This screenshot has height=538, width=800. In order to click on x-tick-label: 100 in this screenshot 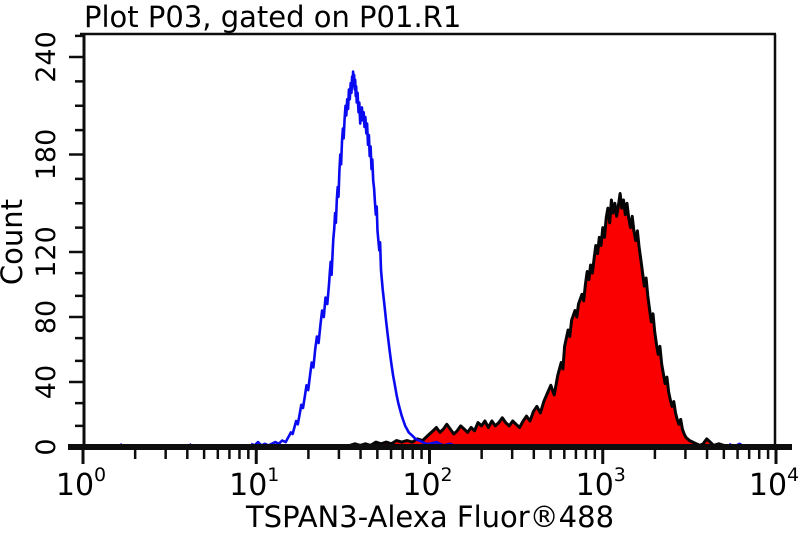, I will do `click(81, 483)`.